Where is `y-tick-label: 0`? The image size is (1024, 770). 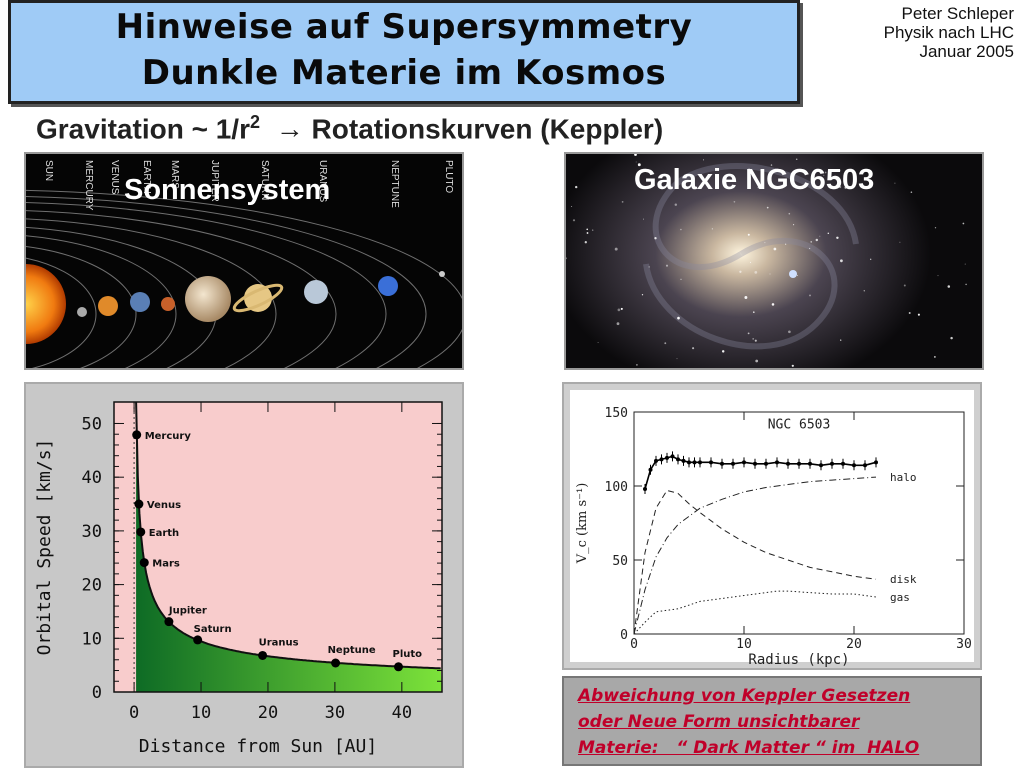
y-tick-label: 0 is located at coordinates (97, 693).